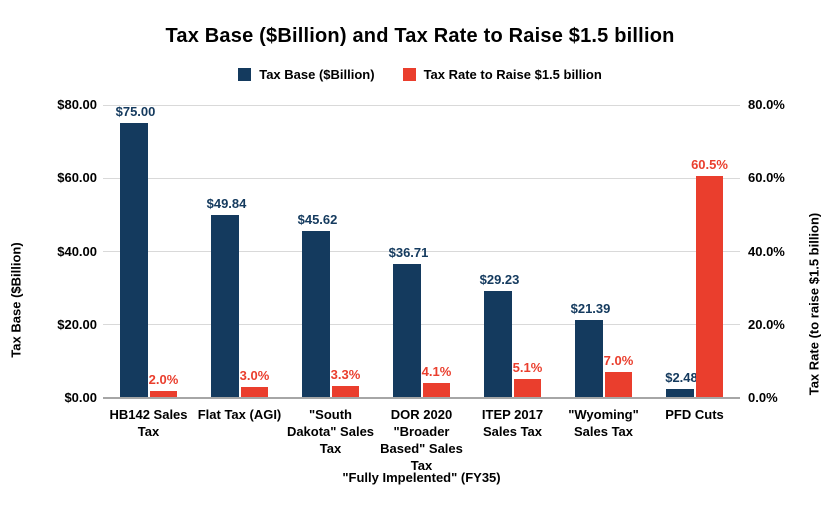  I want to click on tax-rate-value-label: 60.5%, so click(709, 165).